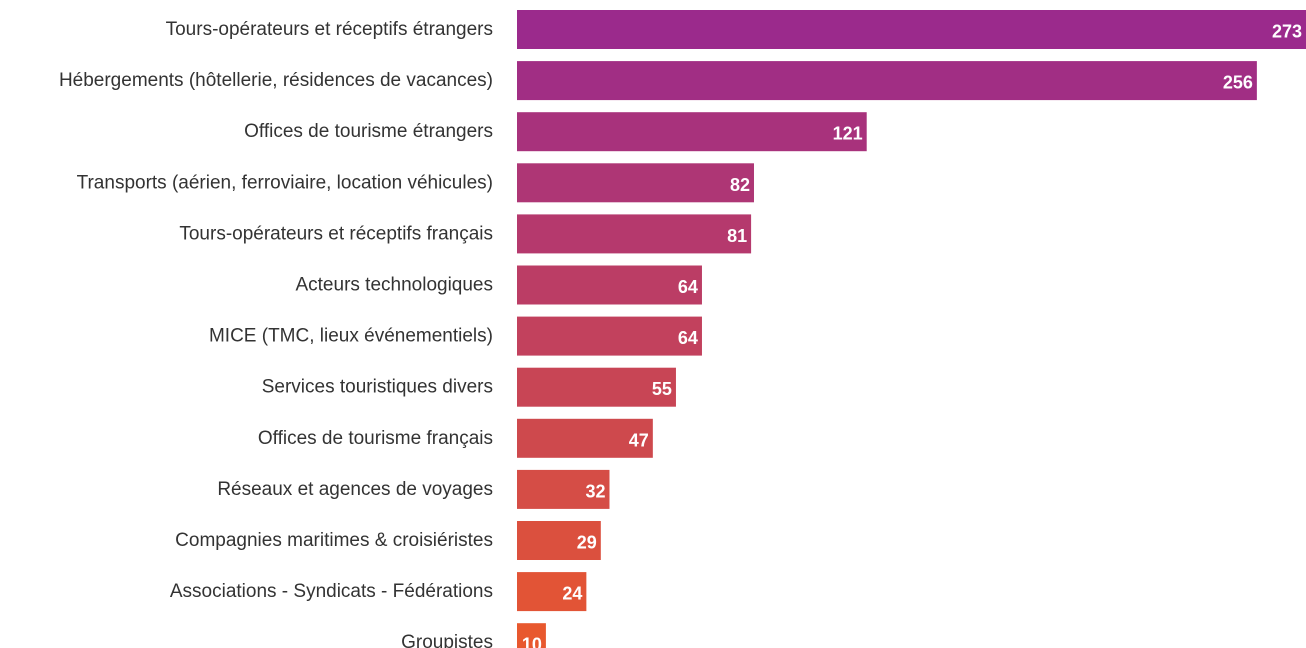 The height and width of the screenshot is (648, 1306). What do you see at coordinates (331, 591) in the screenshot?
I see `category-label: Associations - Syndicats - Fédérations` at bounding box center [331, 591].